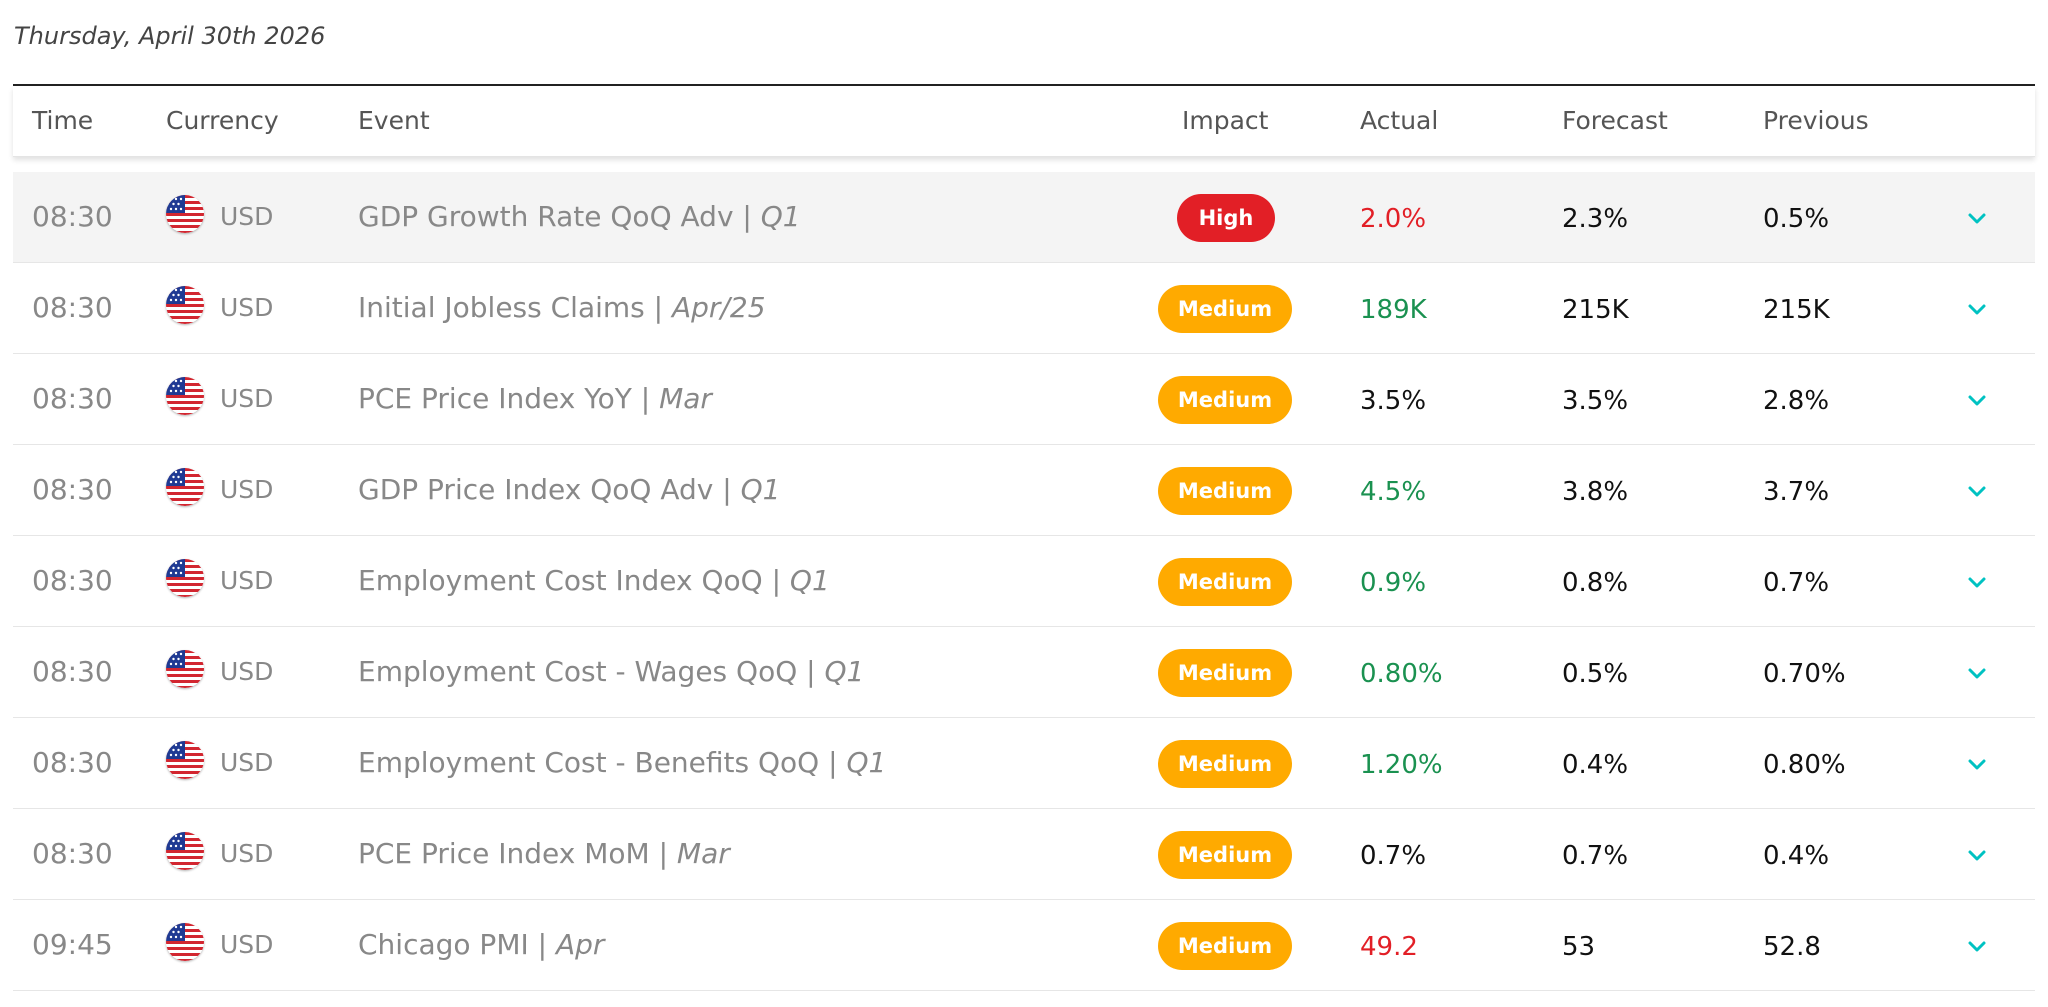 The height and width of the screenshot is (1007, 2048). Describe the element at coordinates (504, 853) in the screenshot. I see `event-name: PCE Price Index MoM` at that location.